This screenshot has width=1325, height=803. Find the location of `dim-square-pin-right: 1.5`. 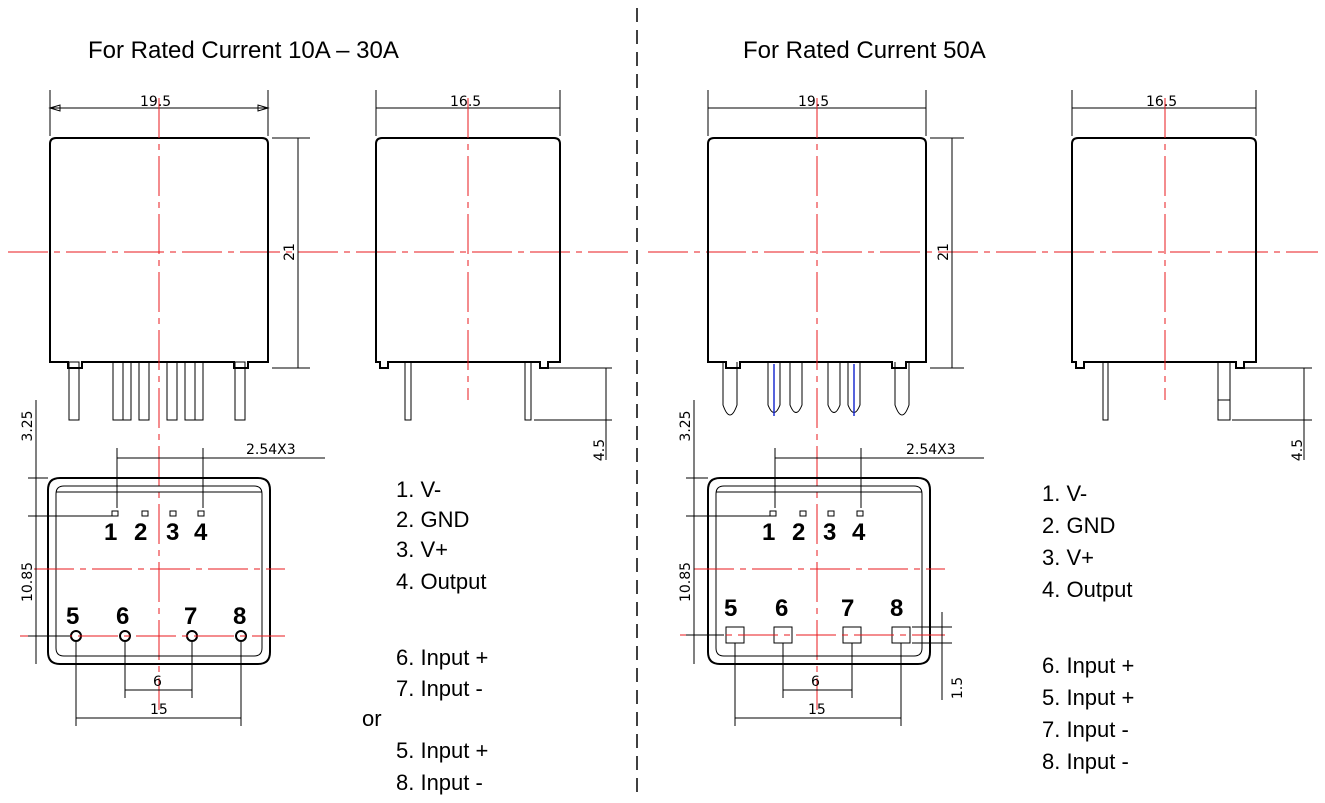

dim-square-pin-right: 1.5 is located at coordinates (958, 688).